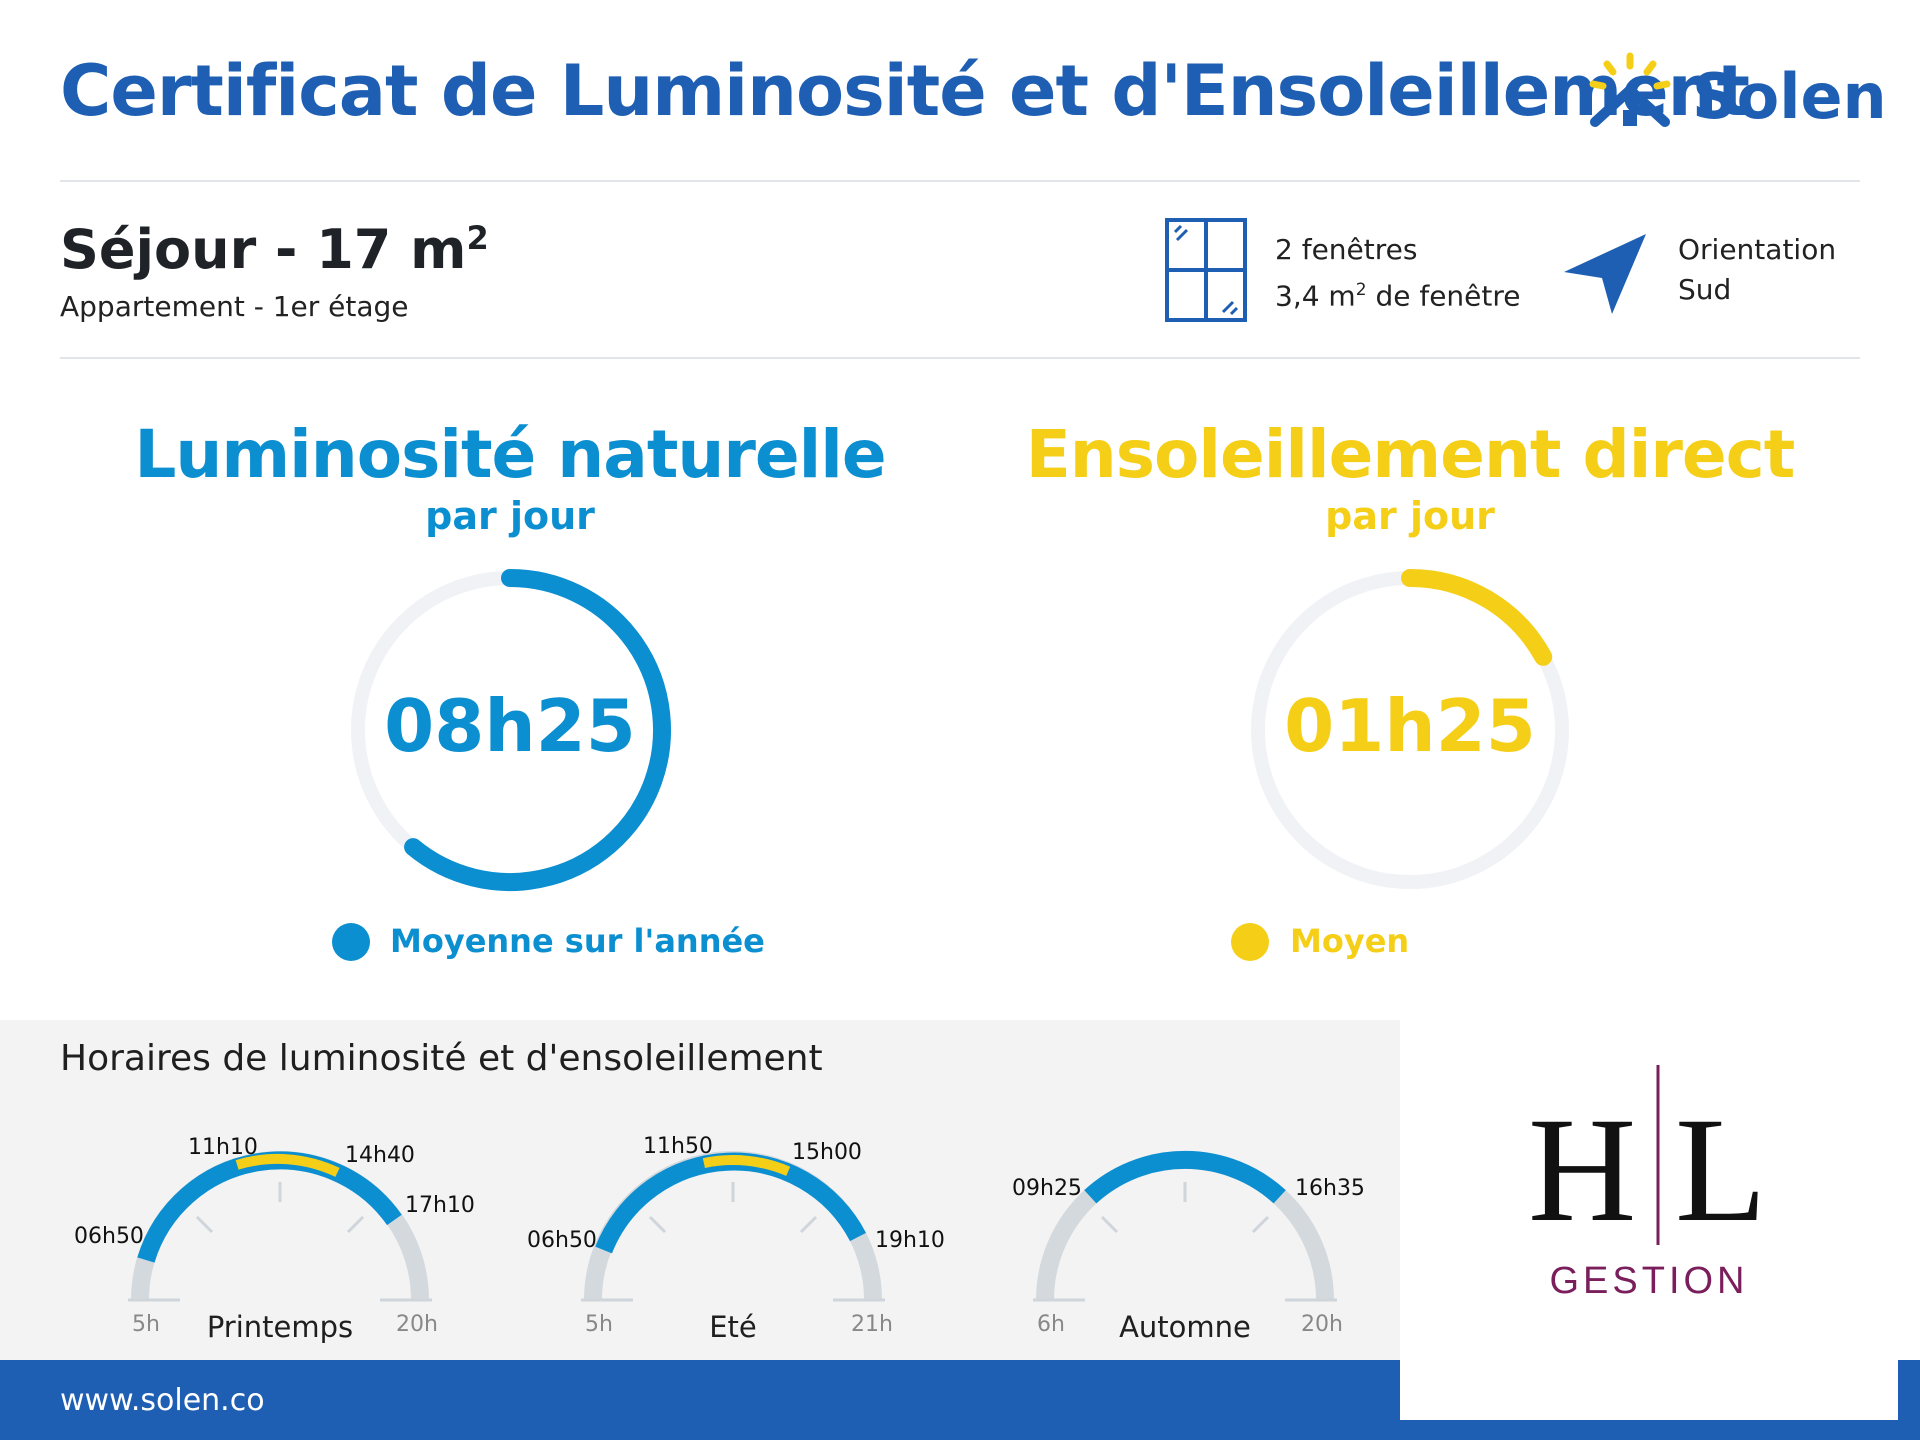 Image resolution: width=1920 pixels, height=1440 pixels. I want to click on sunshine-arc, so click(1477, 617).